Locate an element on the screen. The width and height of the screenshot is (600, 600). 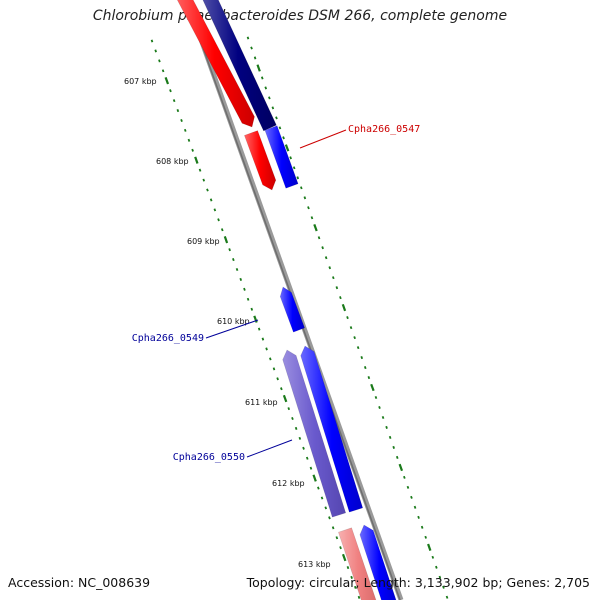
tick-label-607: 607 kbp is located at coordinates (140, 81).